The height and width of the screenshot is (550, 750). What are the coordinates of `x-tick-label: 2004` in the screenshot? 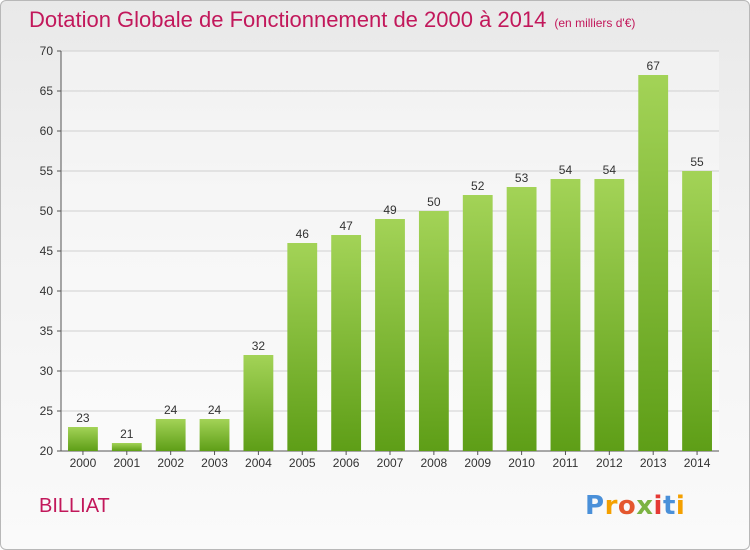 It's located at (258, 463).